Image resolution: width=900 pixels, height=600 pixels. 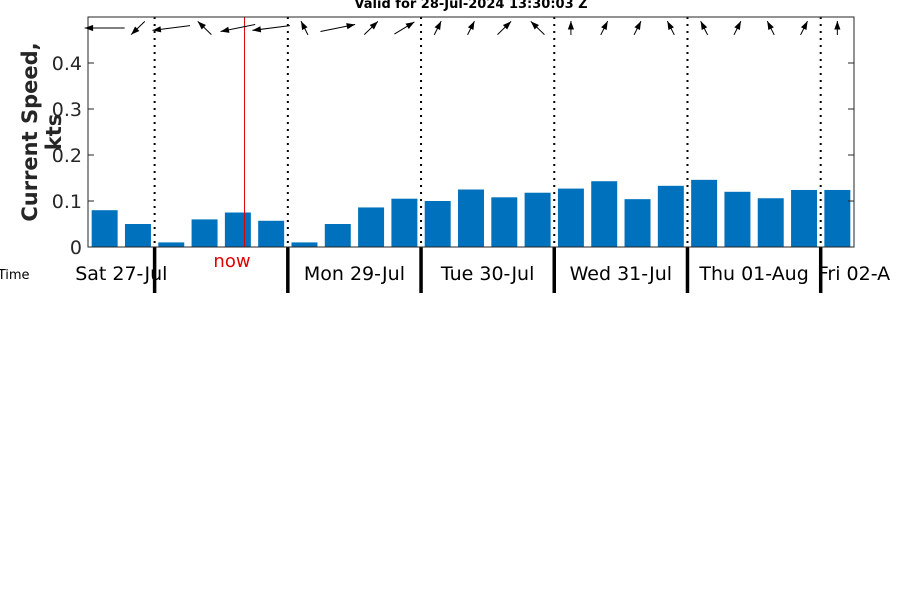 What do you see at coordinates (487, 274) in the screenshot?
I see `day-label: Tue 30-Jul` at bounding box center [487, 274].